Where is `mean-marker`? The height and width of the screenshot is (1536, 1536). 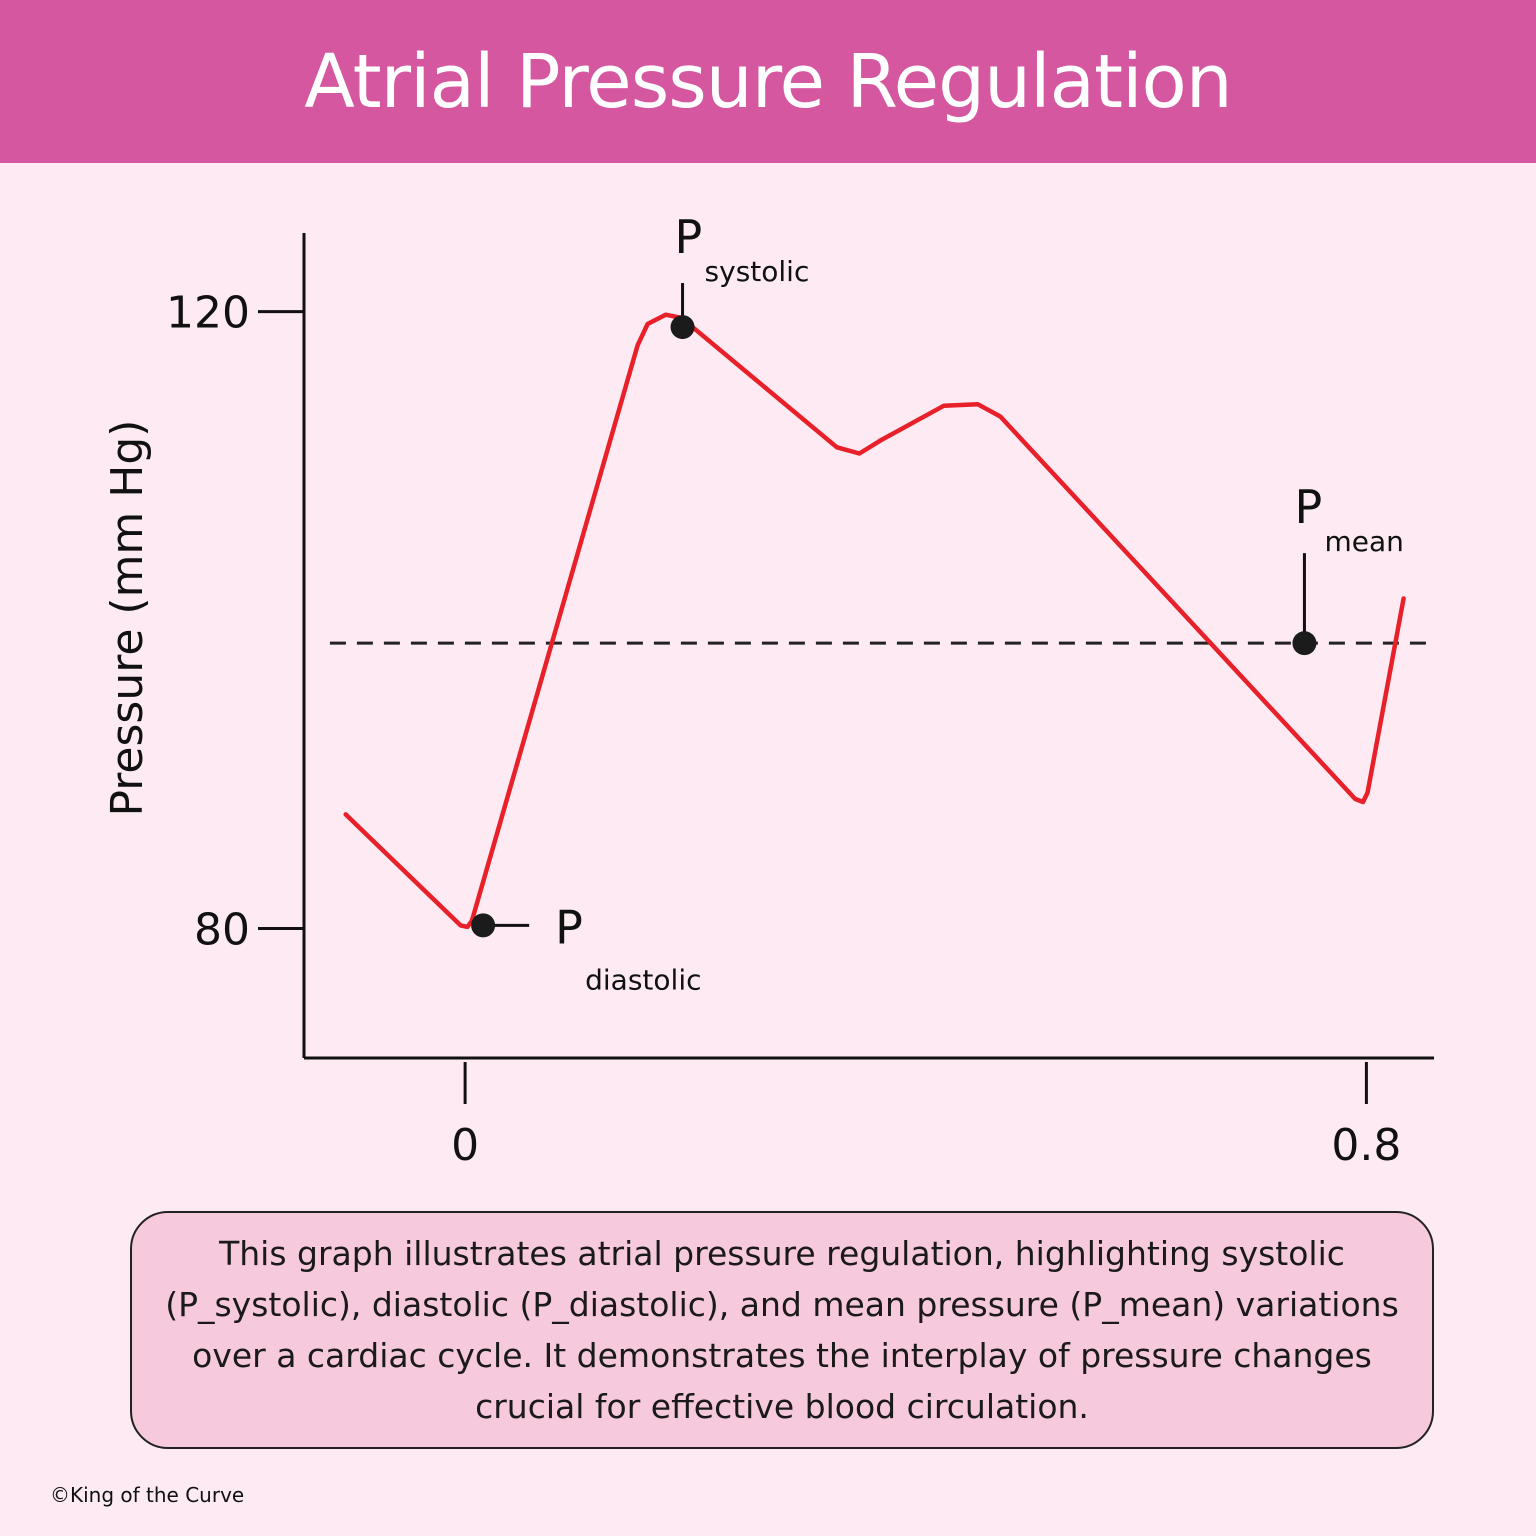 mean-marker is located at coordinates (1304, 643).